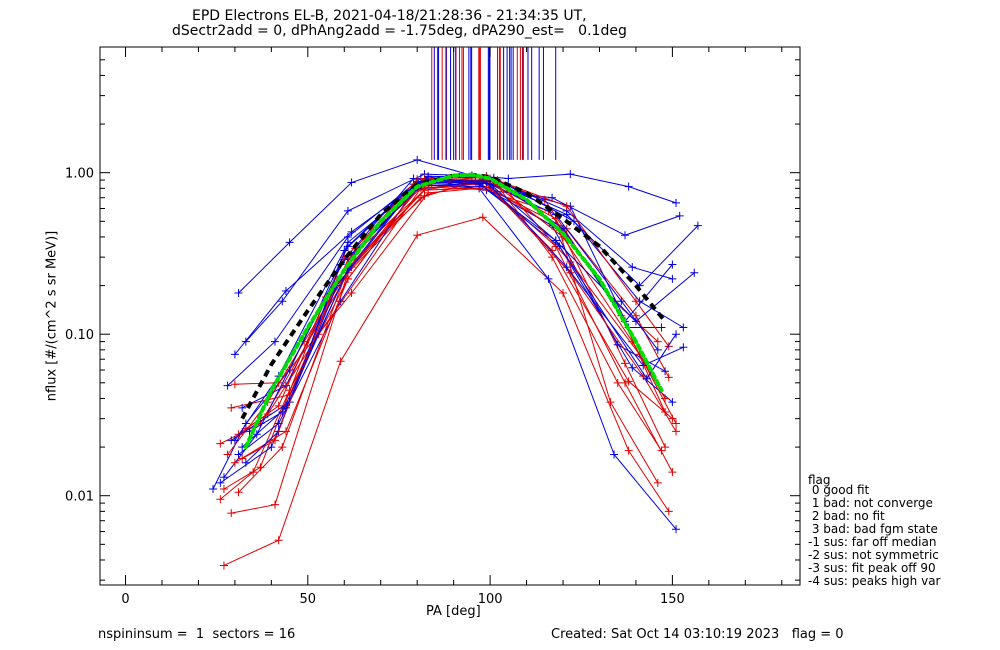  I want to click on legend-entry: 1 bad: not converge, so click(870, 503).